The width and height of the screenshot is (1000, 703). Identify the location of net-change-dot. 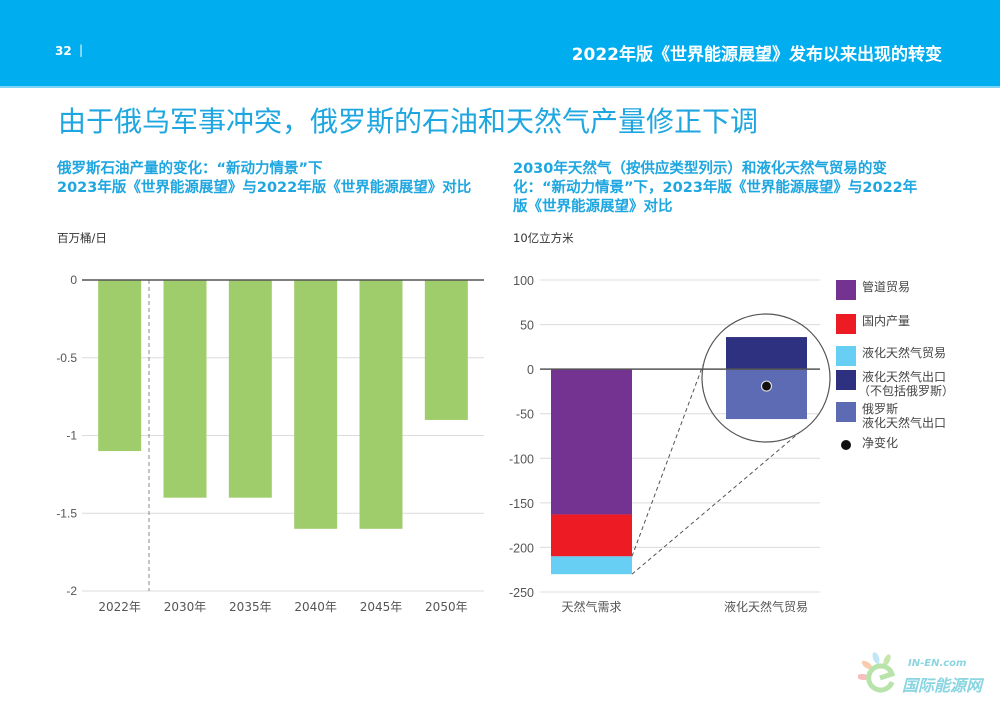
(766, 386).